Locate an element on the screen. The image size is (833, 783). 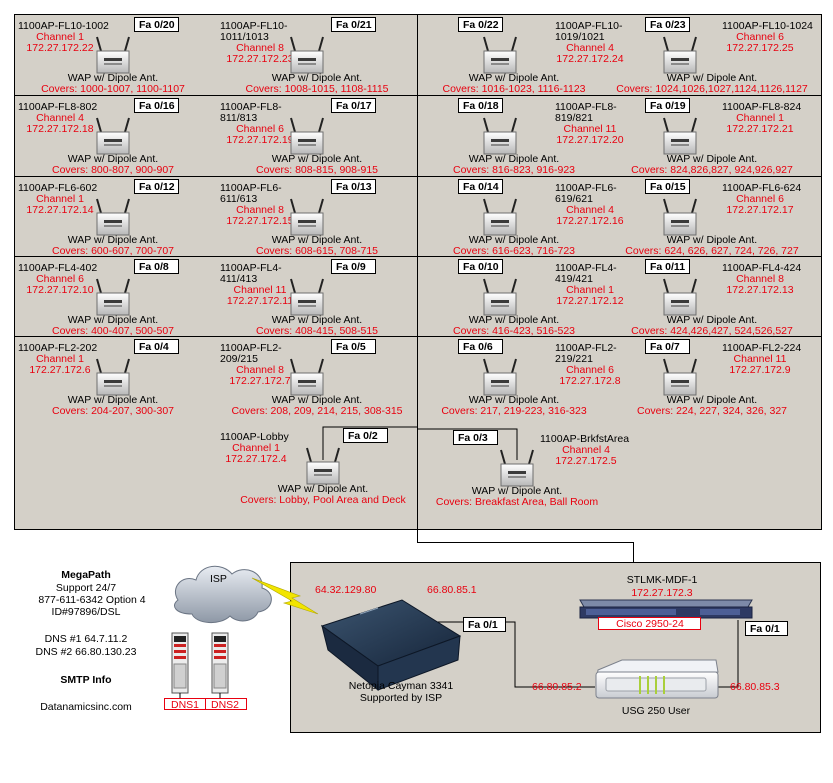
ap-port: Fa 0/9 is located at coordinates (351, 267).